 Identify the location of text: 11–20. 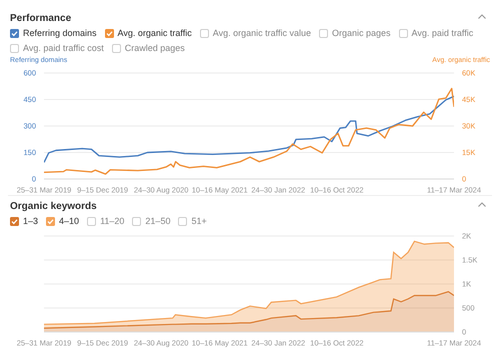
(111, 221).